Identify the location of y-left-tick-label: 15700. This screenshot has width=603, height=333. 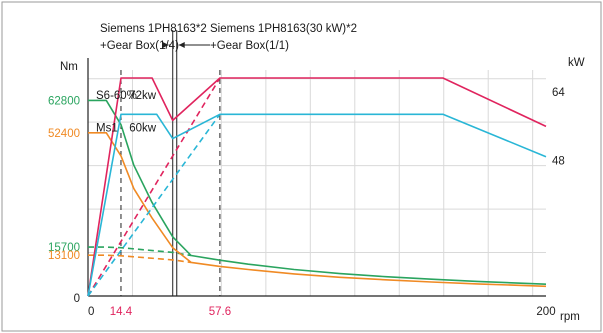
(64, 248).